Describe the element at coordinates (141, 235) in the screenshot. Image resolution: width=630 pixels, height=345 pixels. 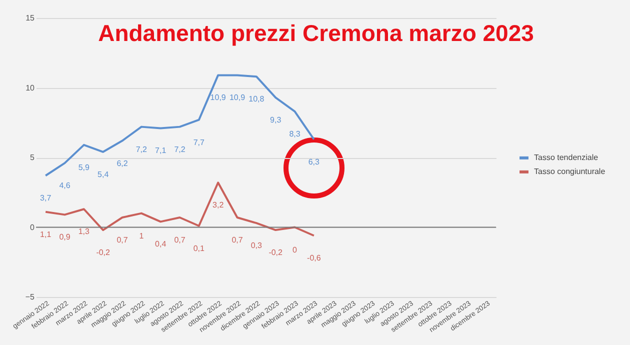
I see `data-label: 1` at that location.